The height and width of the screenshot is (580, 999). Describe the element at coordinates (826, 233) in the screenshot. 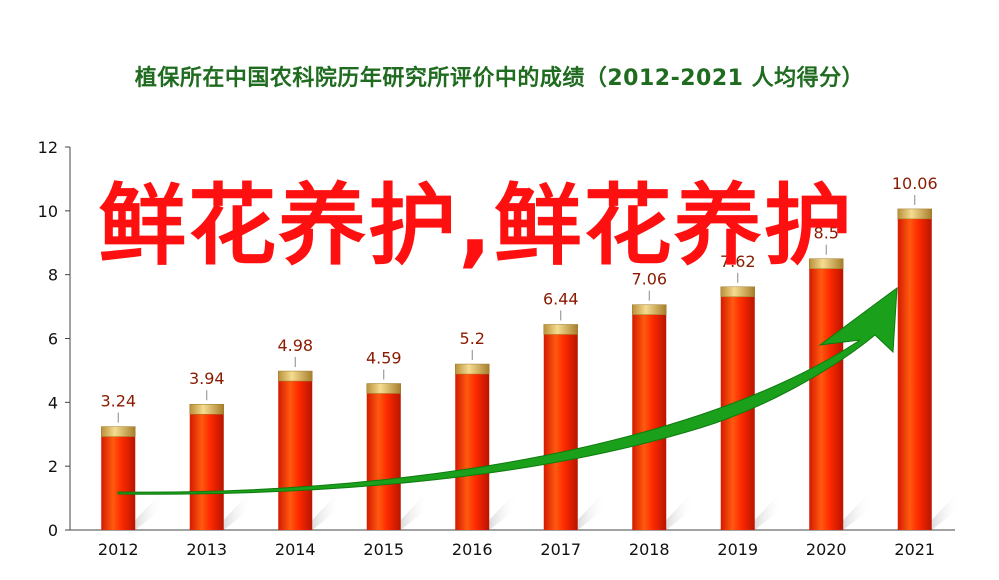

I see `data-label: 8.5` at that location.